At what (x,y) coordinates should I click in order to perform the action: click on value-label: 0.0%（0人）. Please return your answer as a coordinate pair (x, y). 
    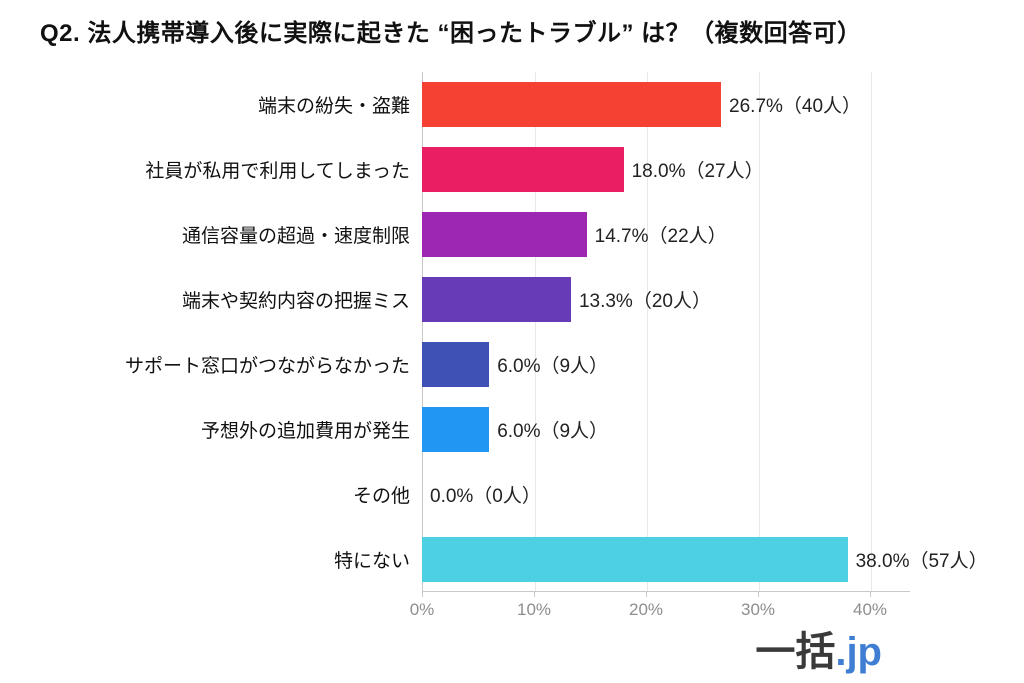
    Looking at the image, I should click on (485, 496).